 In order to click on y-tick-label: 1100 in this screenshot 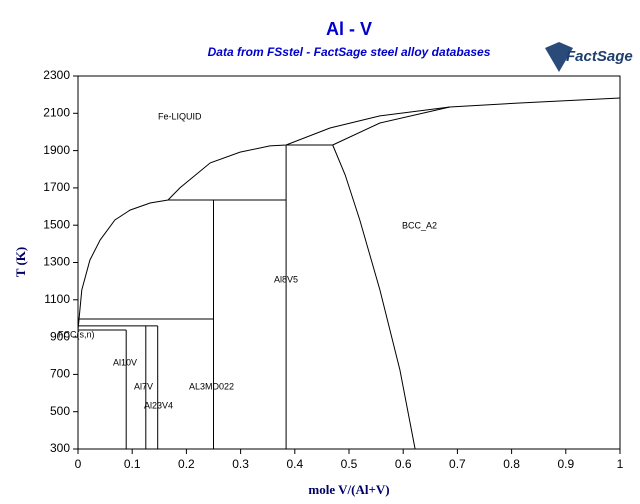, I will do `click(57, 299)`.